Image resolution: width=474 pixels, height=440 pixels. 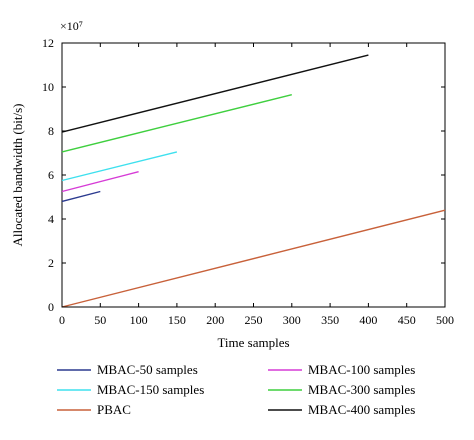 What do you see at coordinates (71, 26) in the screenshot?
I see `y-multiplier-label: ×10⁷` at bounding box center [71, 26].